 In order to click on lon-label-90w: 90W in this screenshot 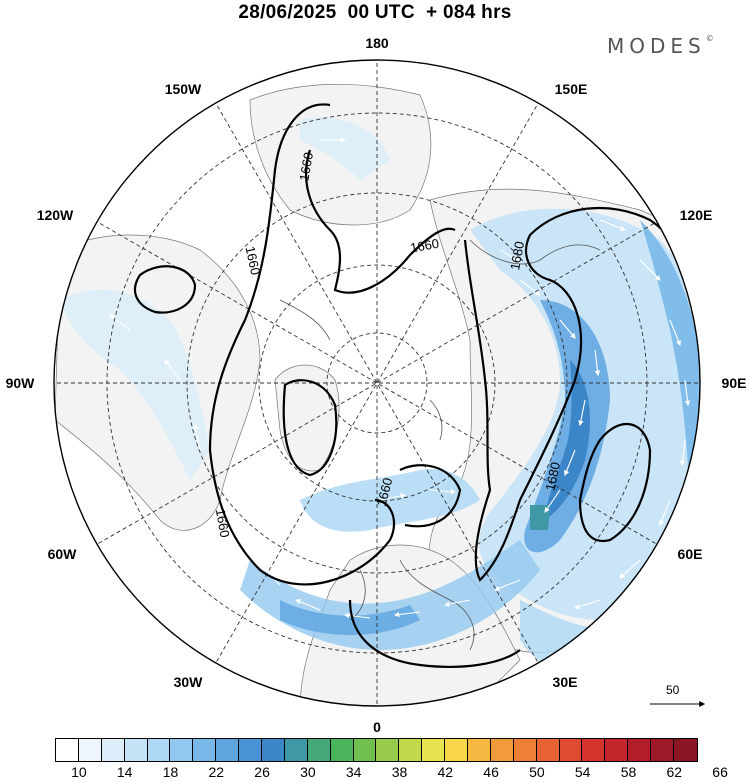, I will do `click(21, 383)`.